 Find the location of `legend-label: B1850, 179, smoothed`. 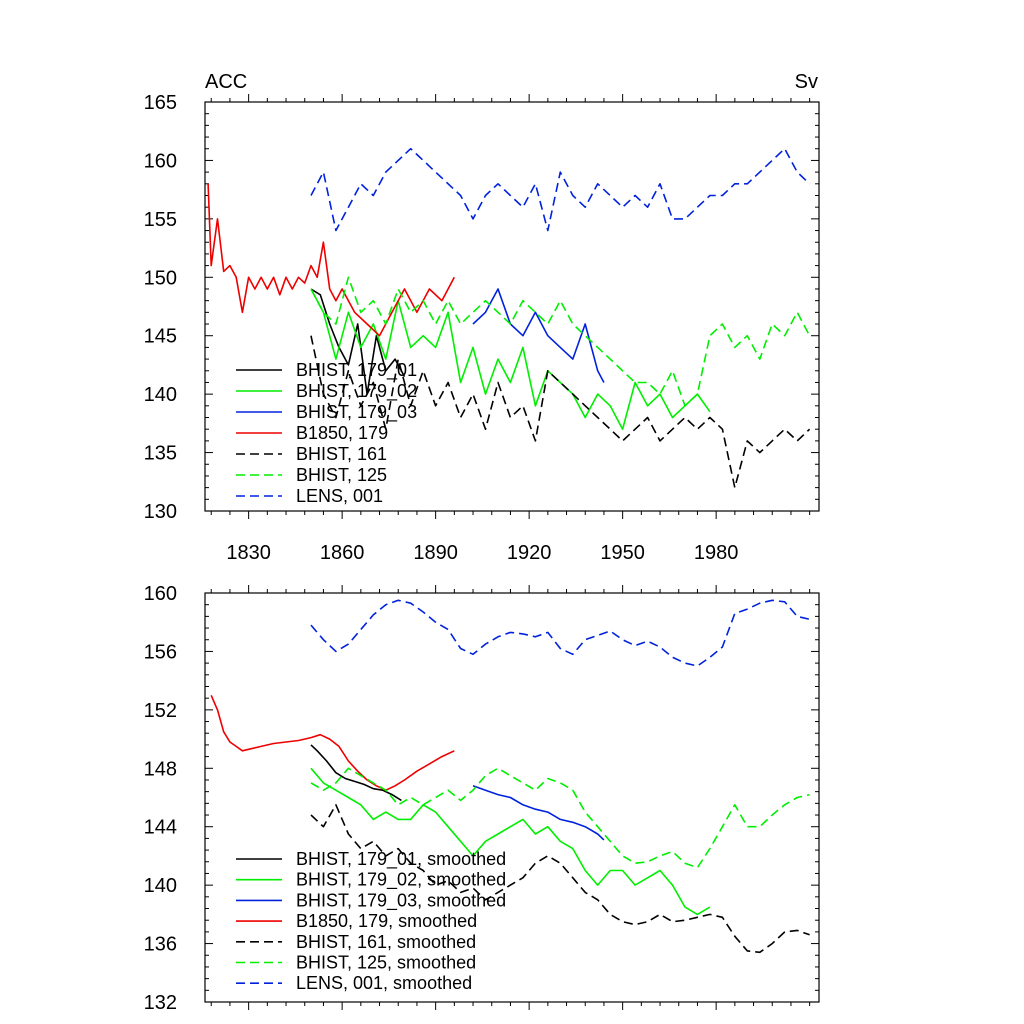

legend-label: B1850, 179, smoothed is located at coordinates (386, 921).